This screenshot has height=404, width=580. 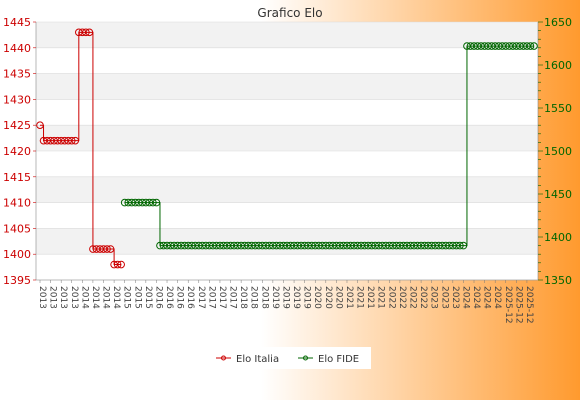 What do you see at coordinates (305, 358) in the screenshot?
I see `legend-fide-marker` at bounding box center [305, 358].